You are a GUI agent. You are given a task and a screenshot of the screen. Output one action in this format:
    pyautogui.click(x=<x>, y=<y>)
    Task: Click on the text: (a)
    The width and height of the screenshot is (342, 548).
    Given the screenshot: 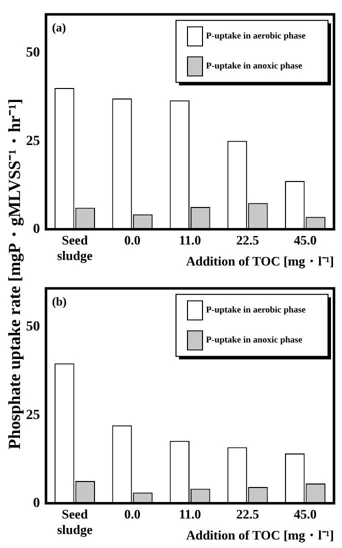 What is the action you would take?
    pyautogui.click(x=59, y=27)
    